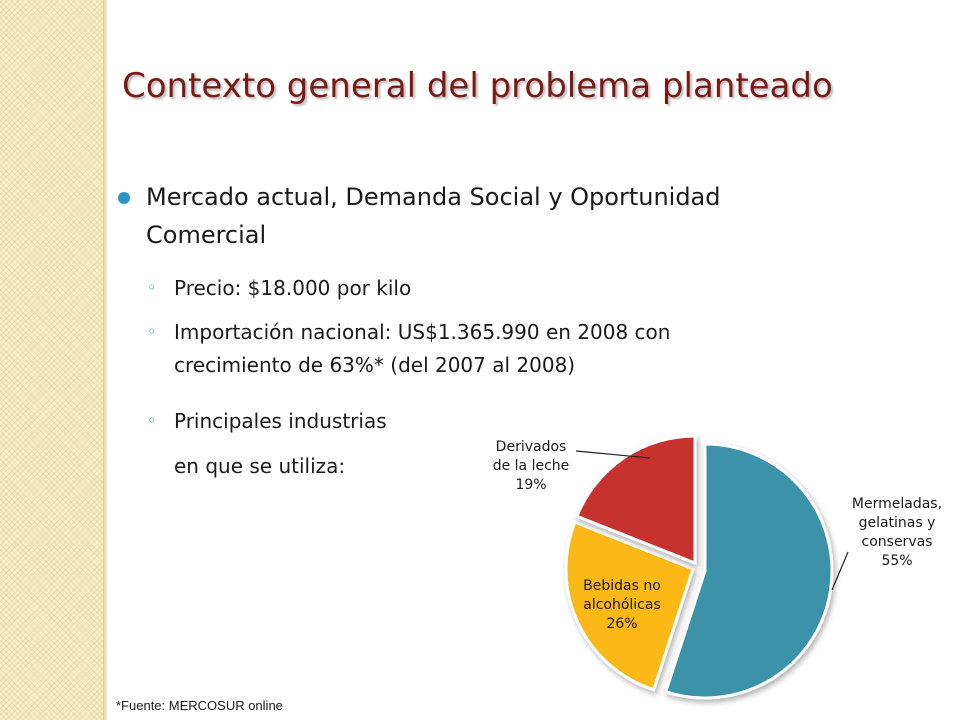  What do you see at coordinates (477, 86) in the screenshot?
I see `slide-title: Contexto general del problema planteado` at bounding box center [477, 86].